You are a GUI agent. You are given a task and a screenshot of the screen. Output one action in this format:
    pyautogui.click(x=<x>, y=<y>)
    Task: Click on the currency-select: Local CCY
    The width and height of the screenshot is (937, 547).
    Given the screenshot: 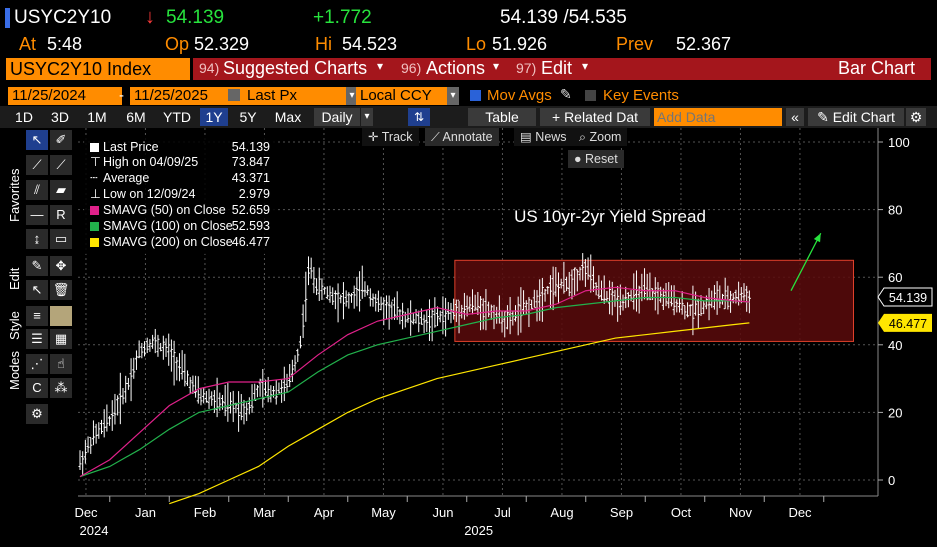 What is the action you would take?
    pyautogui.click(x=407, y=96)
    